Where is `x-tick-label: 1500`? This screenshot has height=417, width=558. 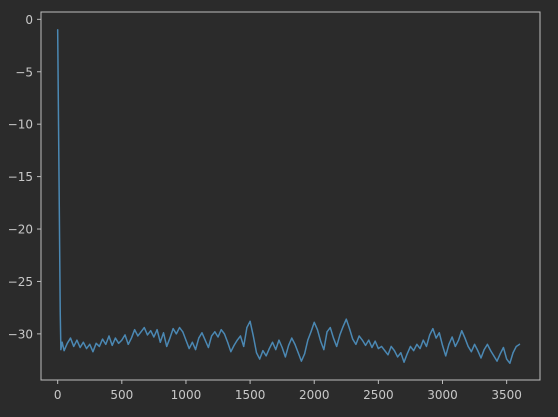
x-tick-label: 1500 is located at coordinates (250, 395).